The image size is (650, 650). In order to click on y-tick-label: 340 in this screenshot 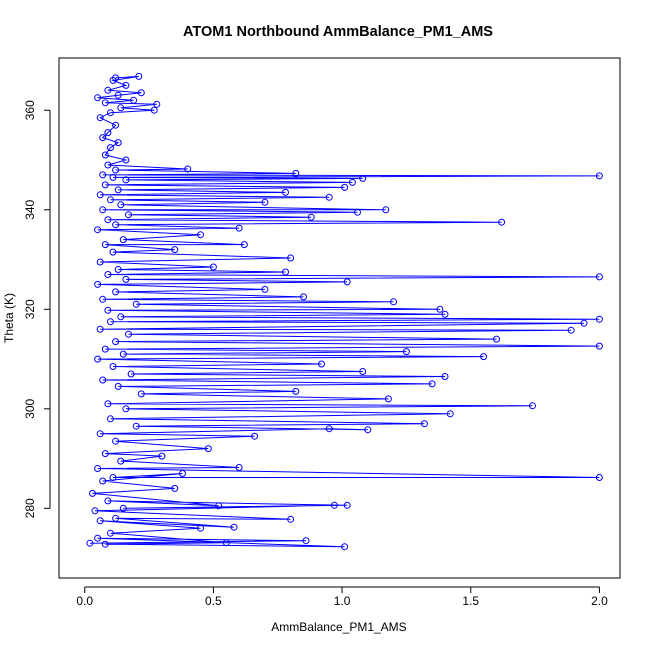, I will do `click(30, 209)`.